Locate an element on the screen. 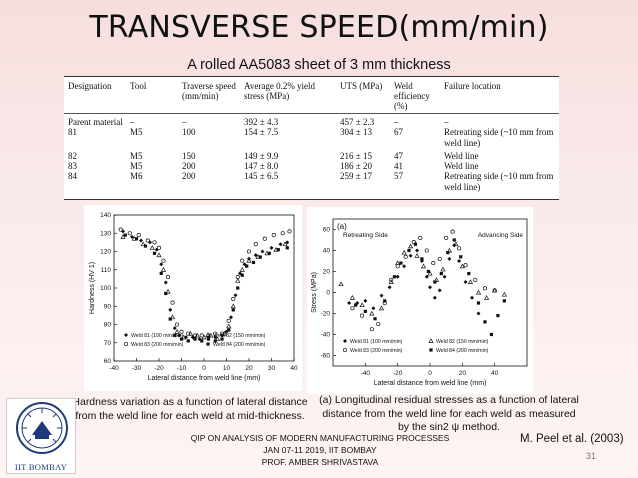 This screenshot has width=638, height=478. table-cell: 149 ± 9.9 is located at coordinates (261, 155).